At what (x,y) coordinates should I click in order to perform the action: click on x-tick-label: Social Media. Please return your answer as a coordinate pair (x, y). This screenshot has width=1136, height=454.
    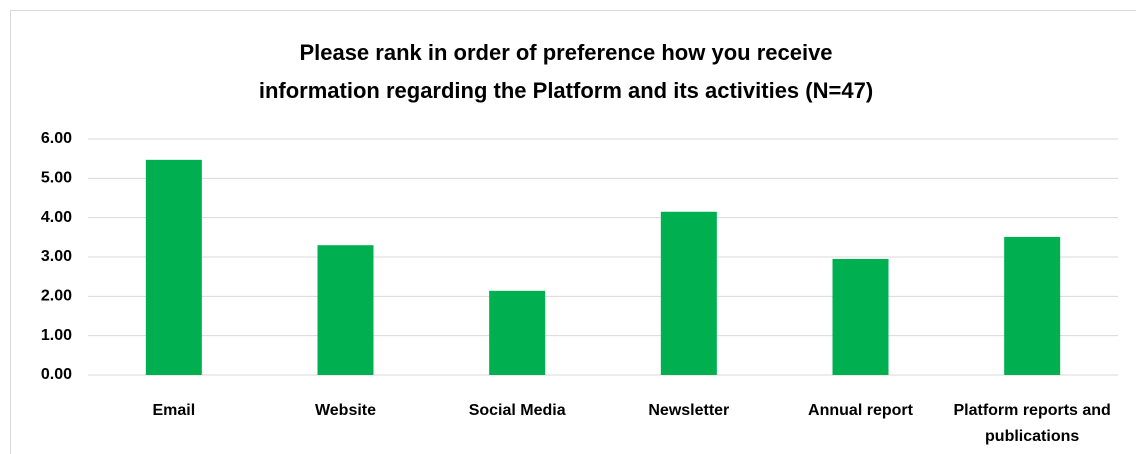
    Looking at the image, I should click on (517, 410).